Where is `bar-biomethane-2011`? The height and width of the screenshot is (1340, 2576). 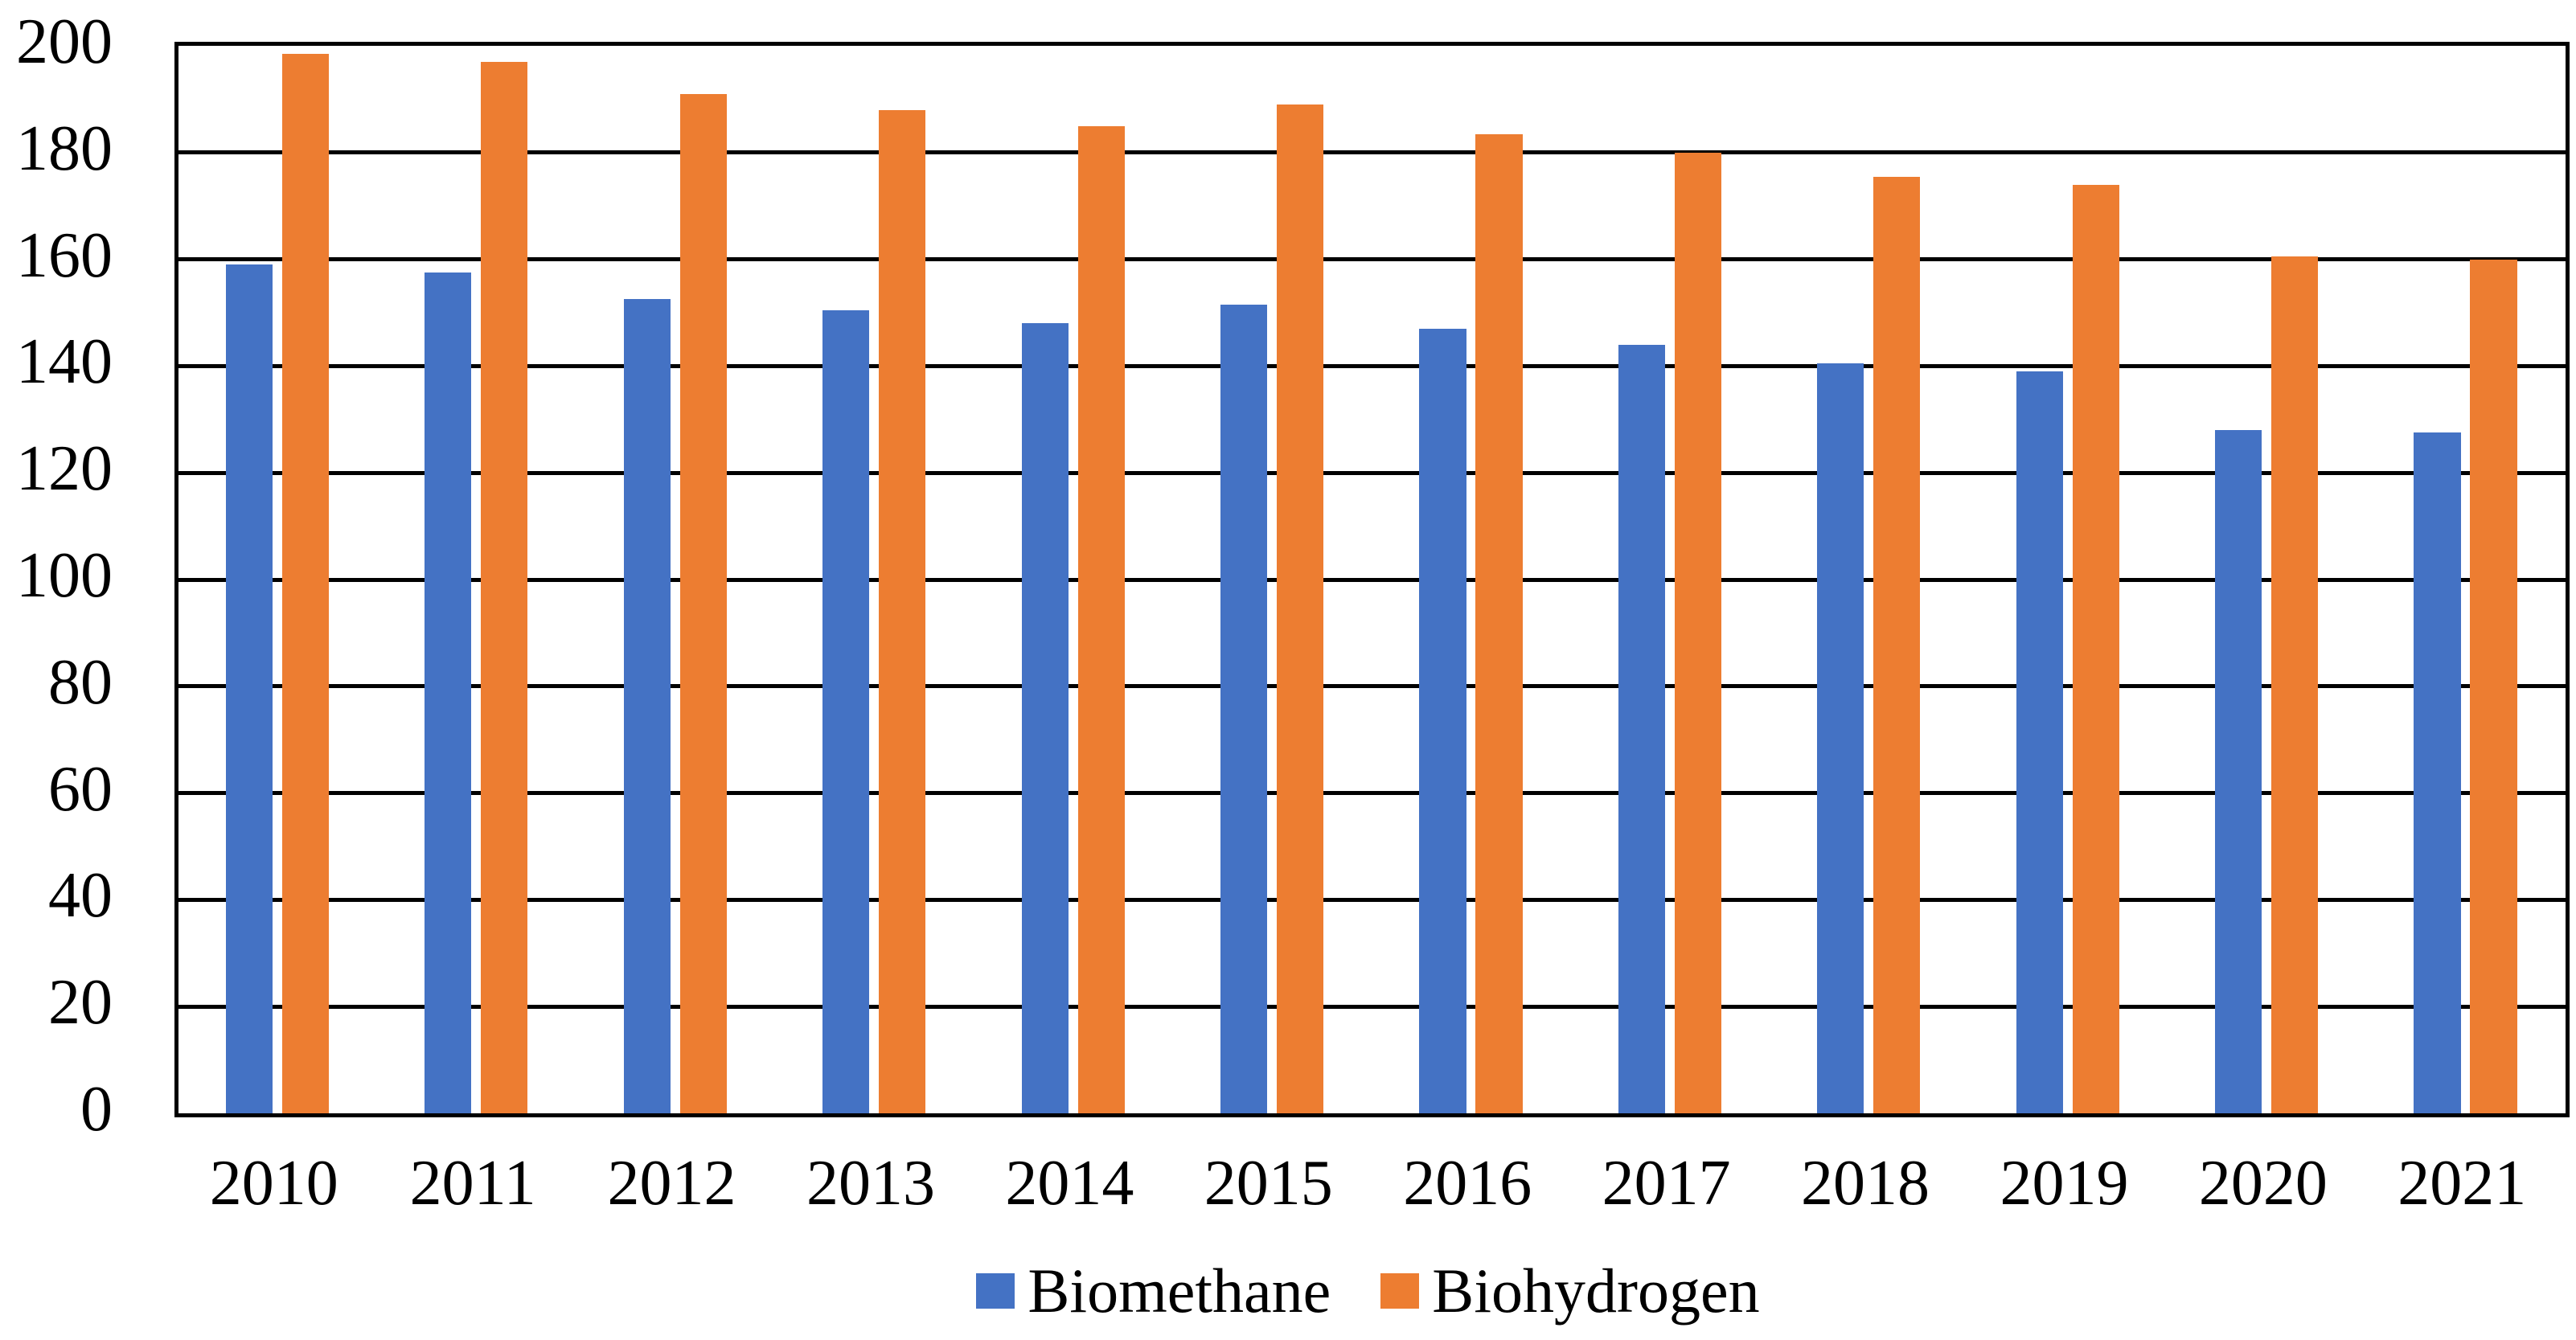
bar-biomethane-2011 is located at coordinates (449, 693).